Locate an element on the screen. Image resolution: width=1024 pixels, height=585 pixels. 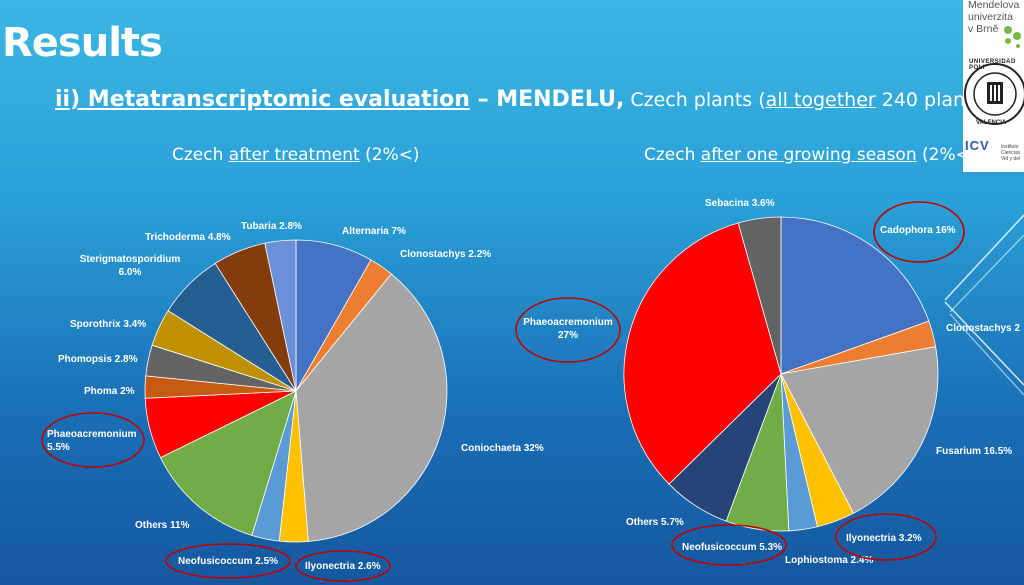
subtitle-end: 240 plants) is located at coordinates (932, 100).